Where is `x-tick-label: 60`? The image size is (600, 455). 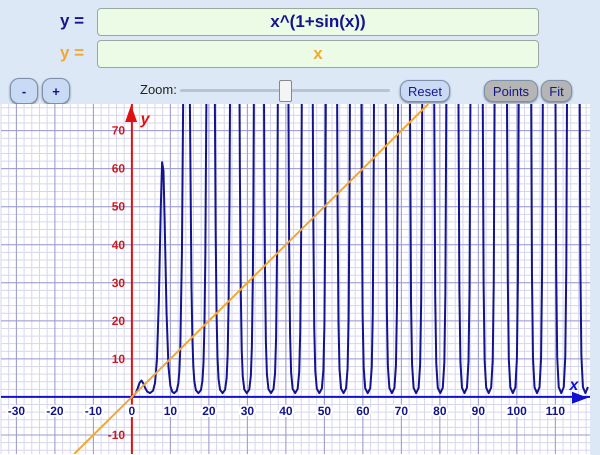
x-tick-label: 60 is located at coordinates (363, 411).